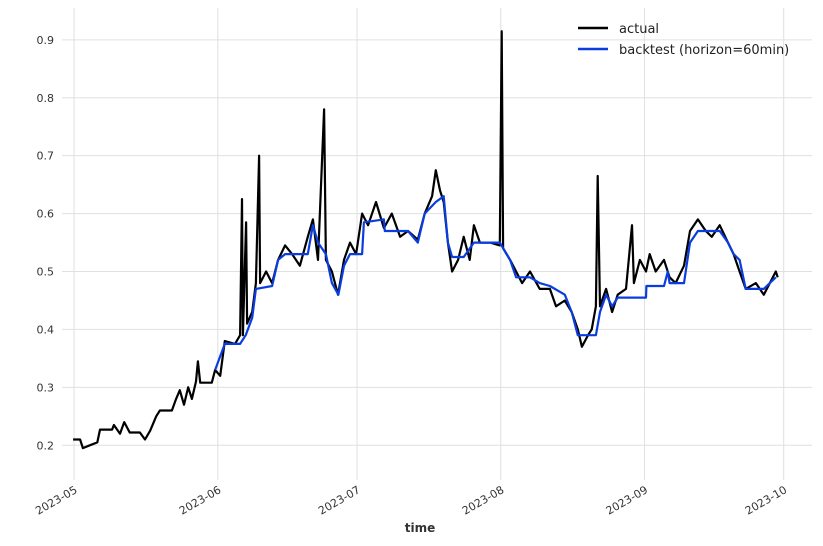 Image resolution: width=823 pixels, height=546 pixels. What do you see at coordinates (46, 329) in the screenshot?
I see `y-tick-label: 0.4` at bounding box center [46, 329].